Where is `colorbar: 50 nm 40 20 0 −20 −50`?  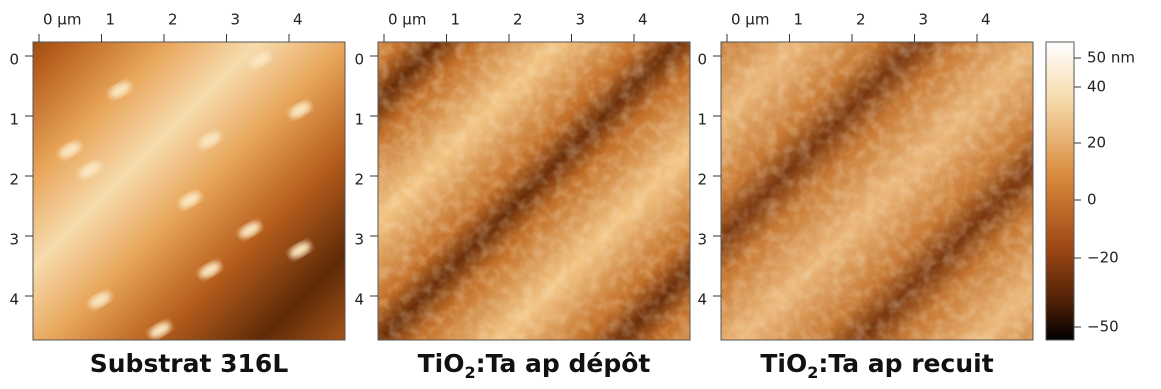 colorbar: 50 nm 40 20 0 −20 −50 is located at coordinates (1090, 191).